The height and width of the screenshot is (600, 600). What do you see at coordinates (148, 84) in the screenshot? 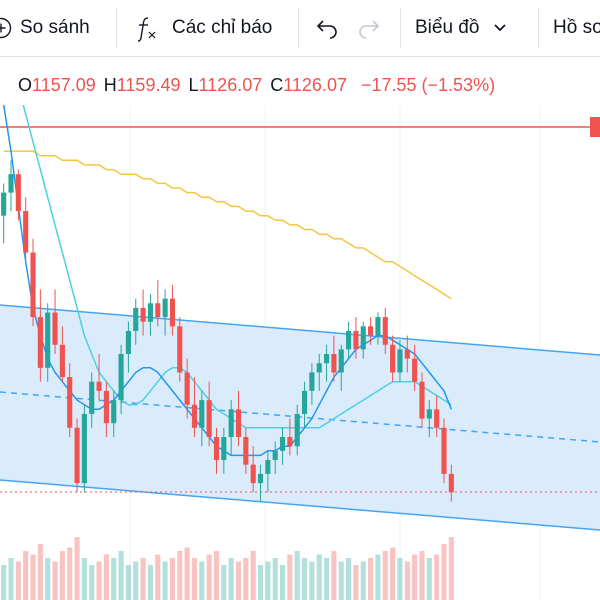
I see `high-value: 1159.49` at bounding box center [148, 84].